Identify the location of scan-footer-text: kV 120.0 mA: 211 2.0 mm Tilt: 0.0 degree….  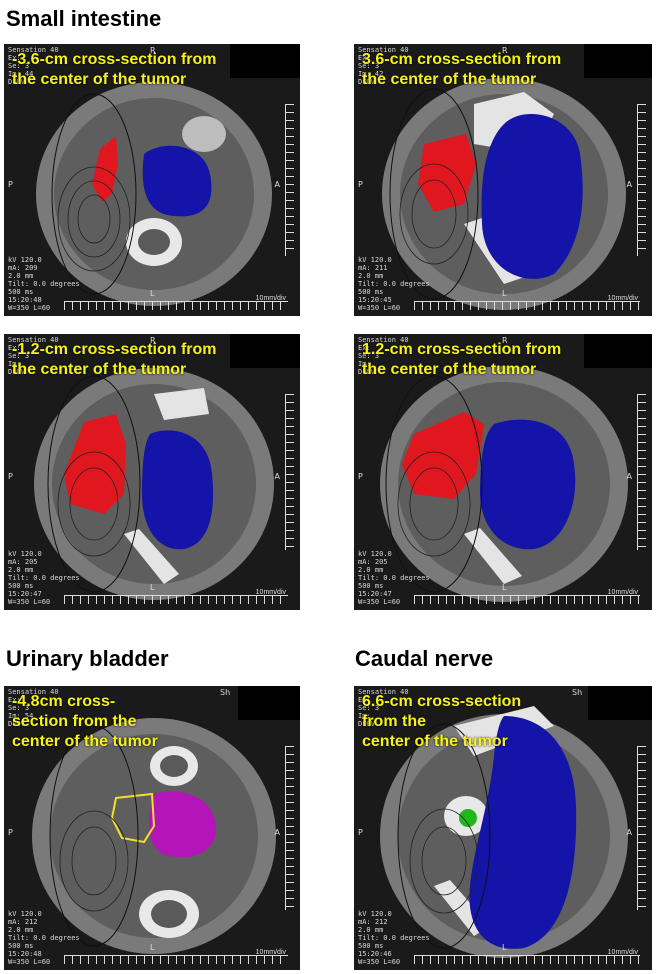
(394, 284).